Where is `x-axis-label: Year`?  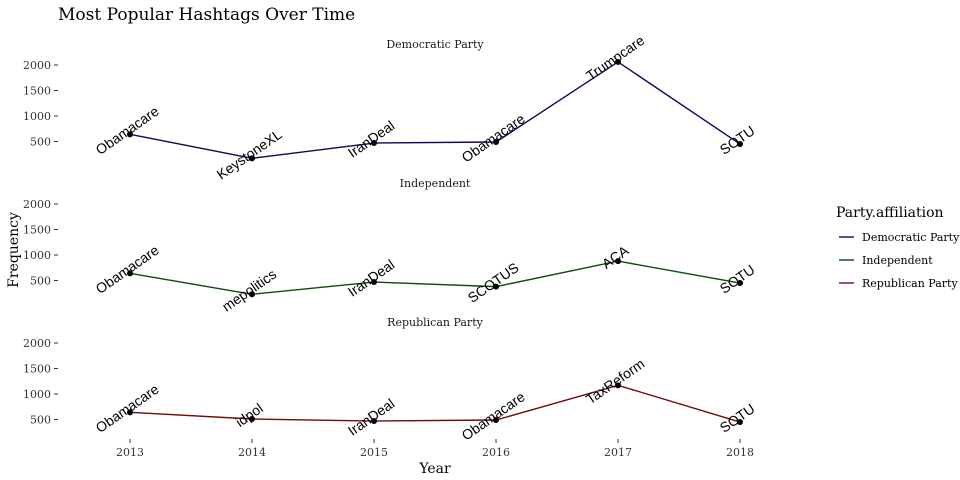
x-axis-label: Year is located at coordinates (434, 469).